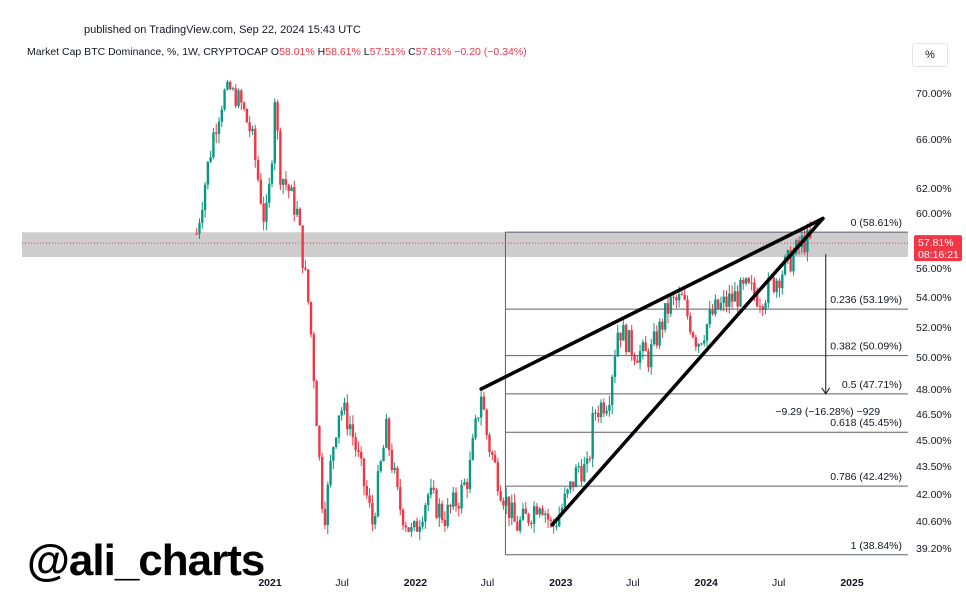  What do you see at coordinates (930, 55) in the screenshot?
I see `percent-scale-button: %` at bounding box center [930, 55].